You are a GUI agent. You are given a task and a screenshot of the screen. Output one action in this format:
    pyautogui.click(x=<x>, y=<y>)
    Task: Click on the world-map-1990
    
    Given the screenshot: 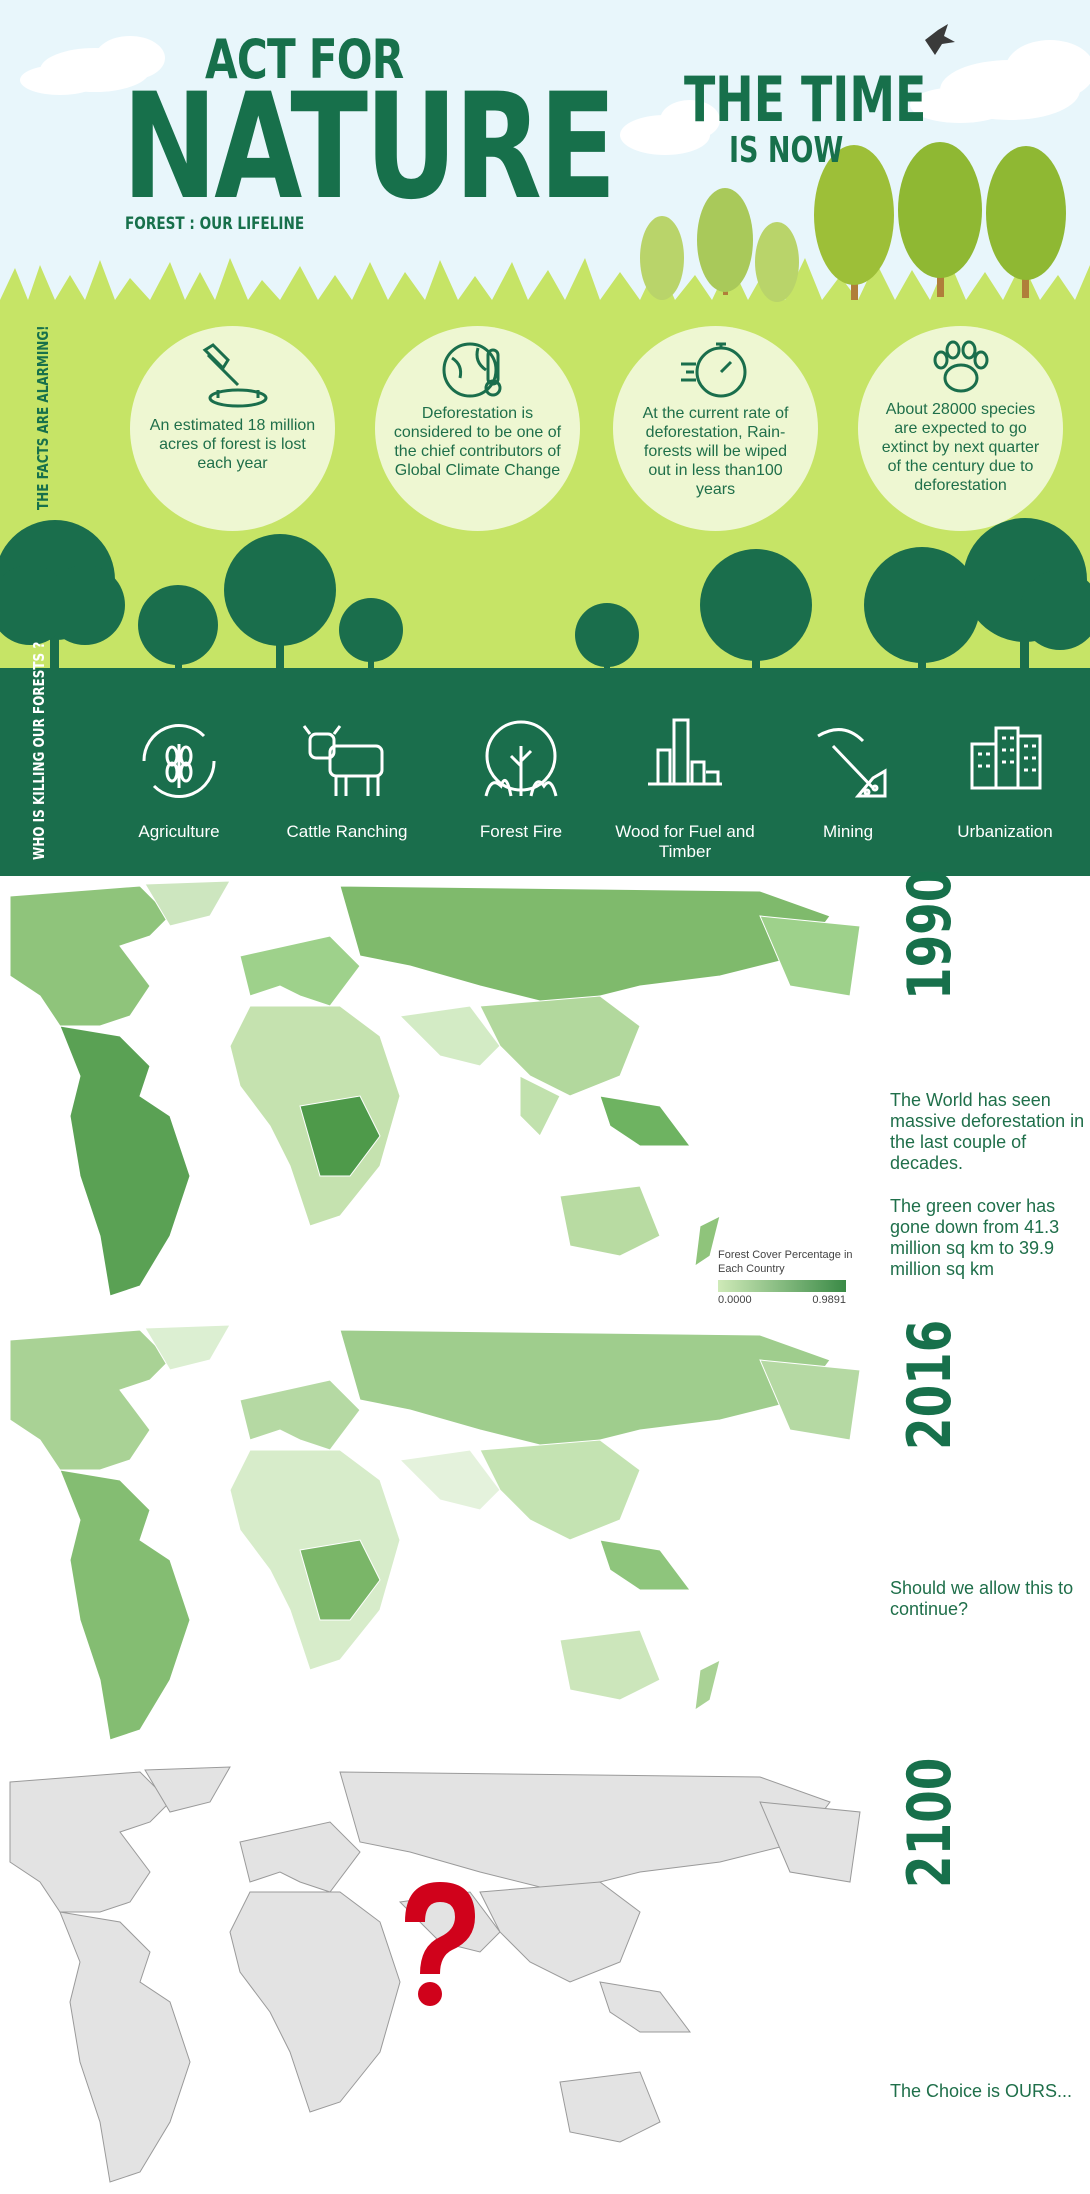 What is the action you would take?
    pyautogui.click(x=435, y=1088)
    